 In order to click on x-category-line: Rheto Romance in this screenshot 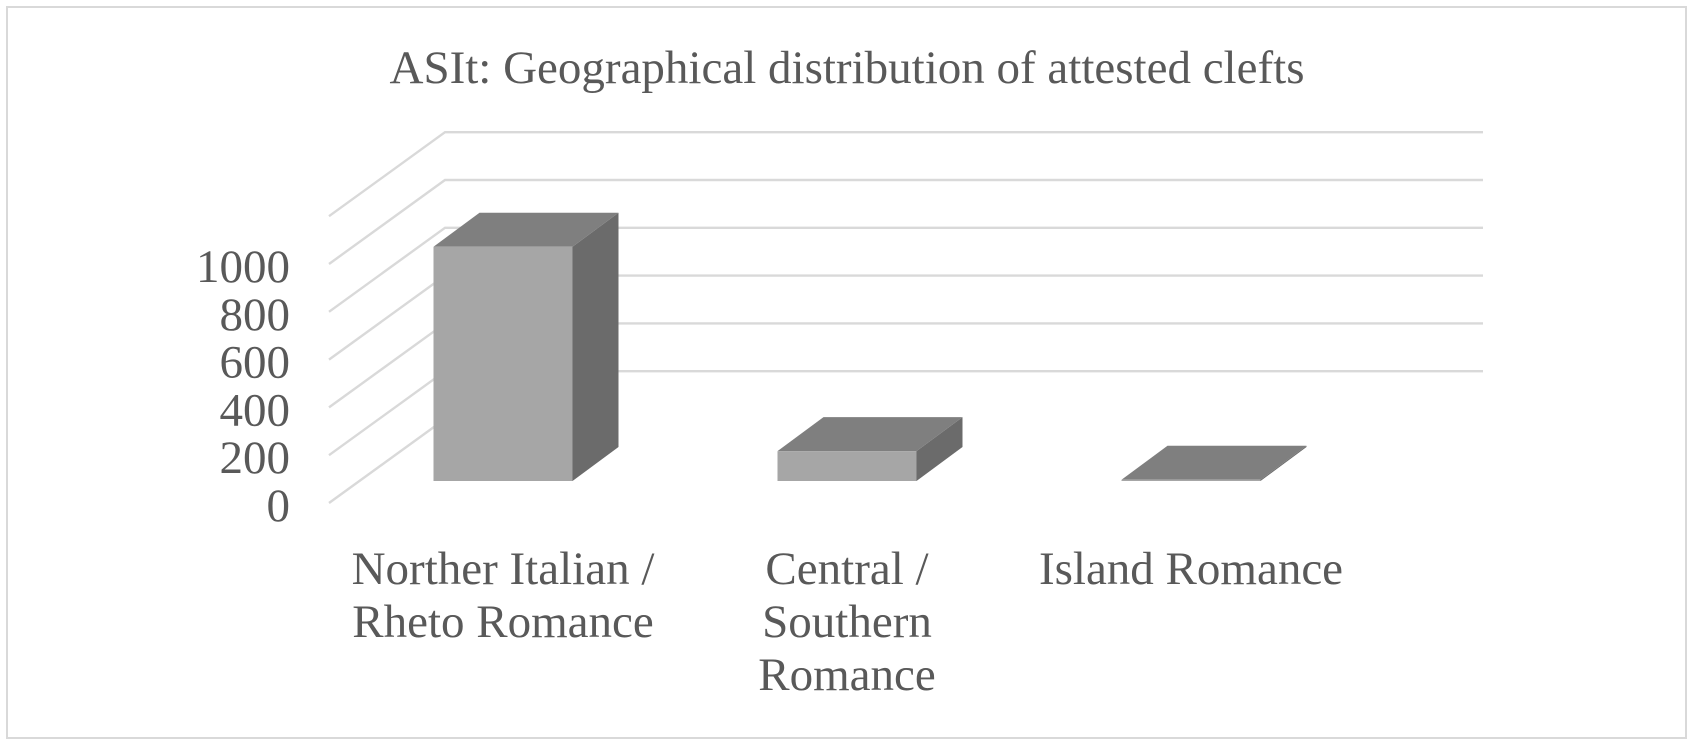, I will do `click(503, 622)`.